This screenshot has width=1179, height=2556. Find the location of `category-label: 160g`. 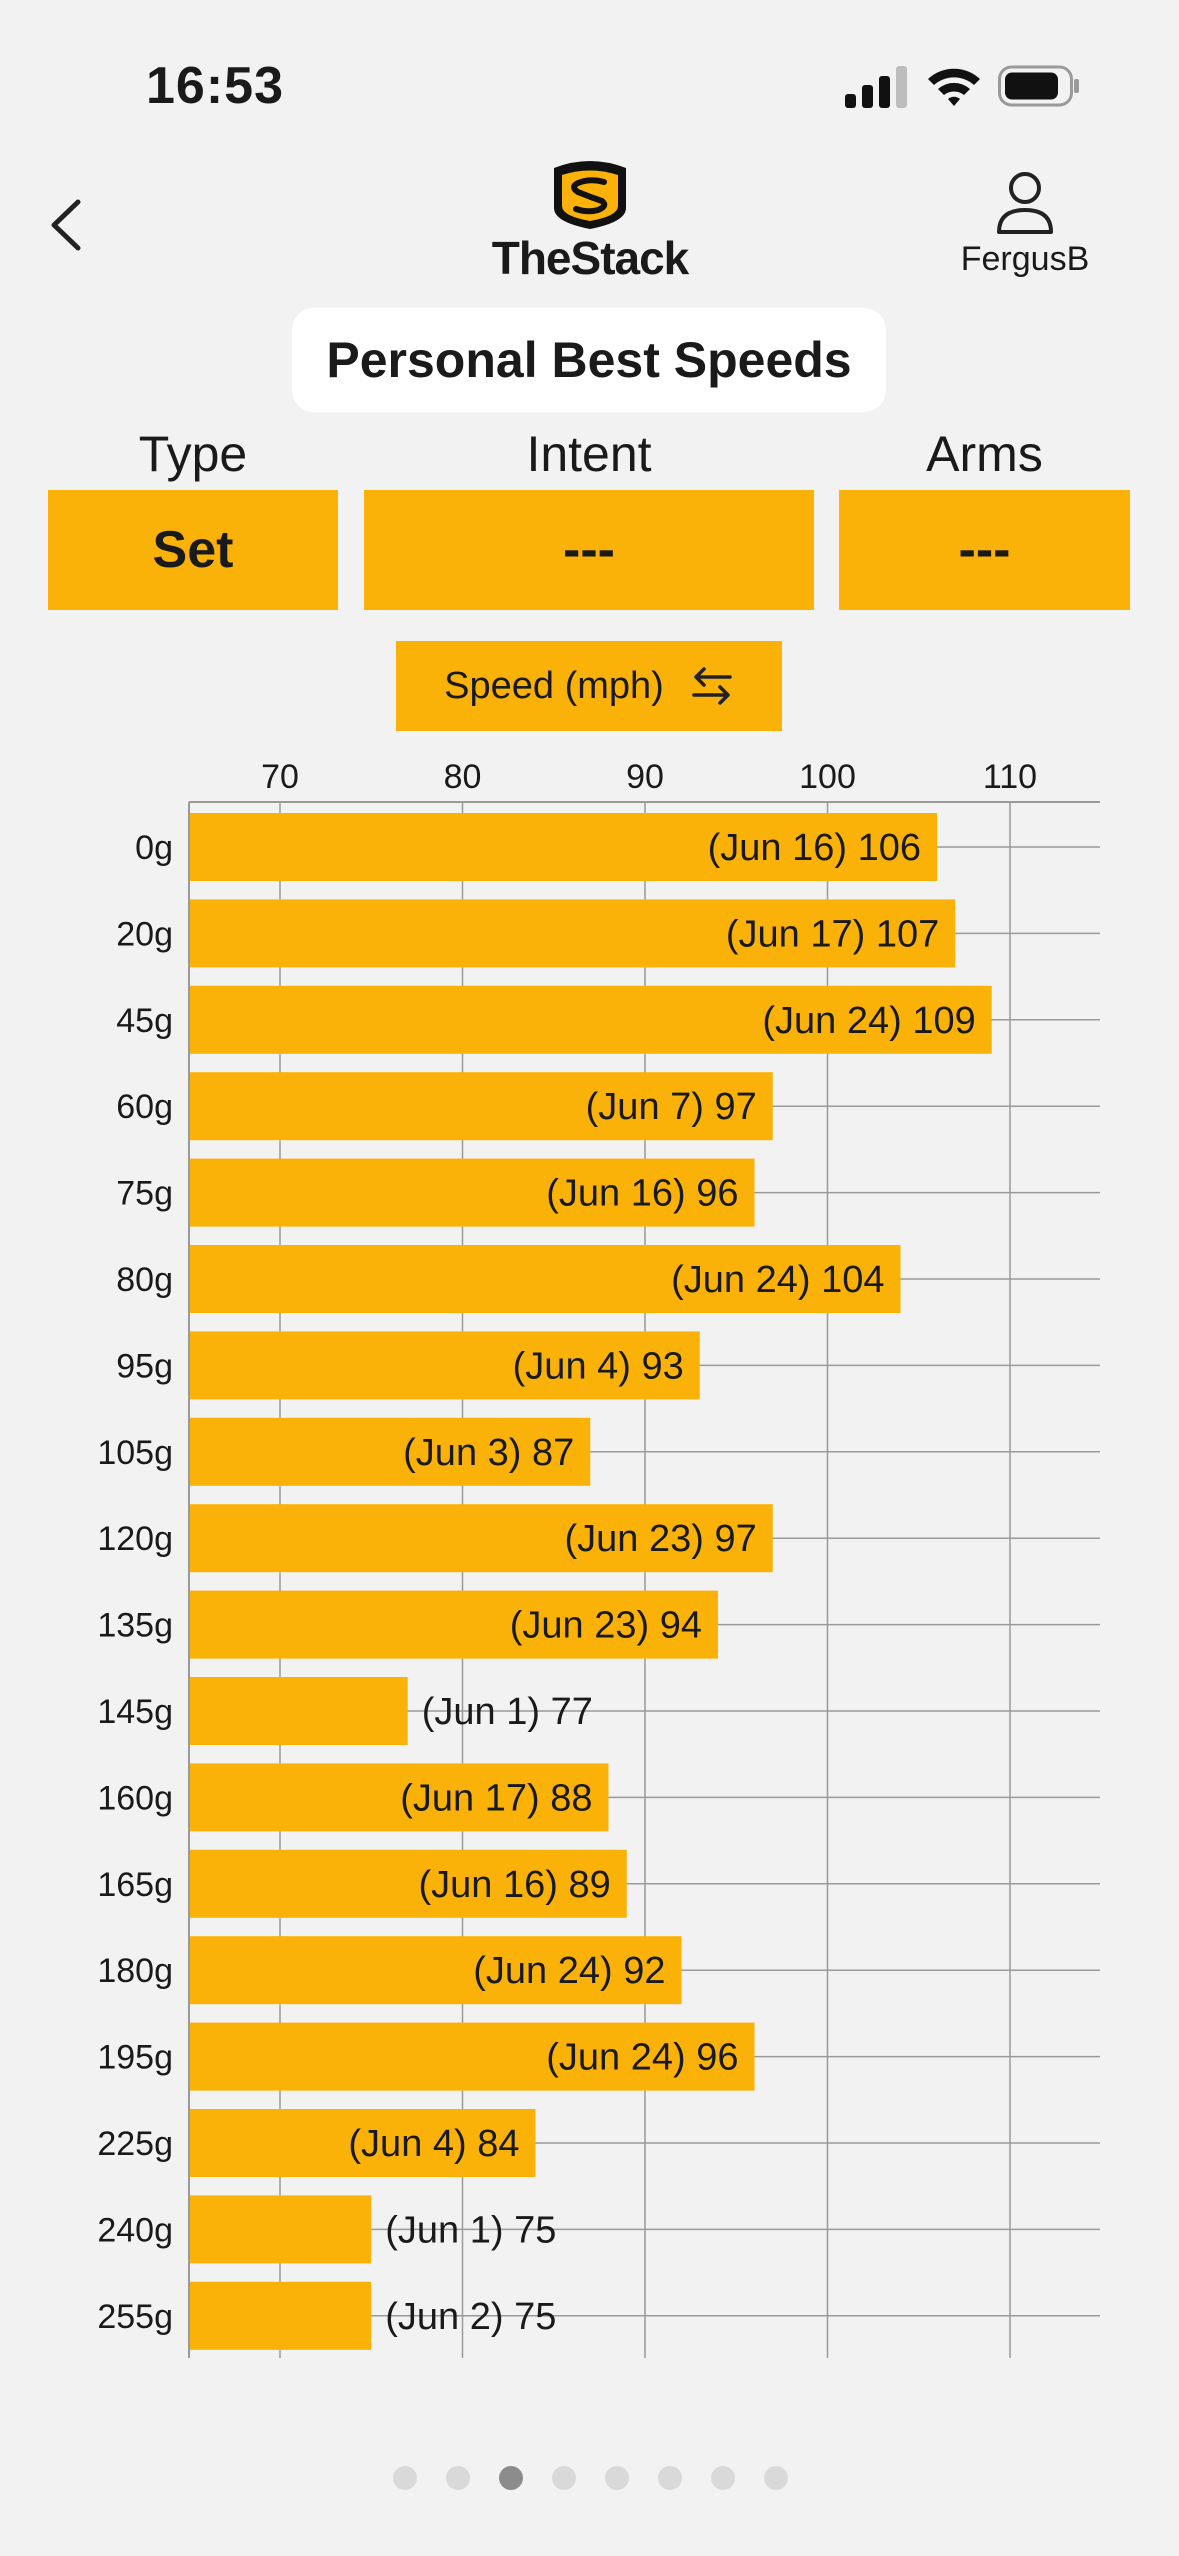

category-label: 160g is located at coordinates (135, 1798).